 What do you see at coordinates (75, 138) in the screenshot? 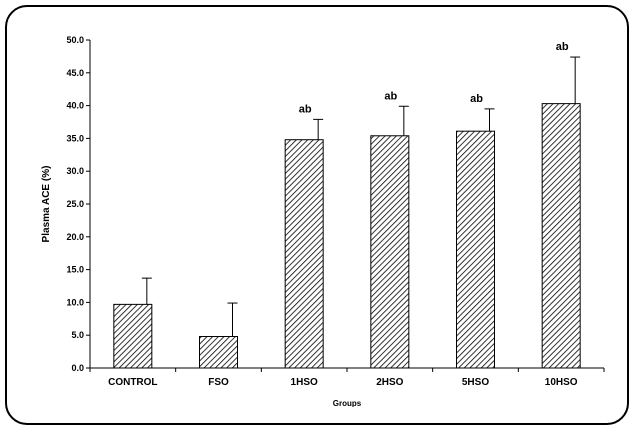
I see `y-tick-label: 35.0` at bounding box center [75, 138].